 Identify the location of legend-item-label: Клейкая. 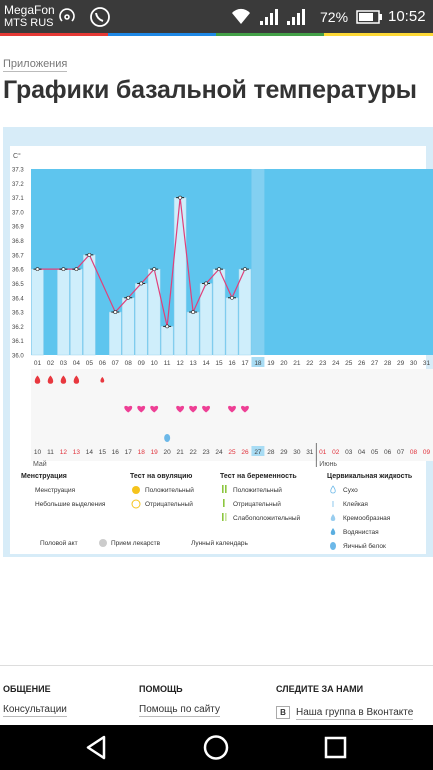
(355, 504).